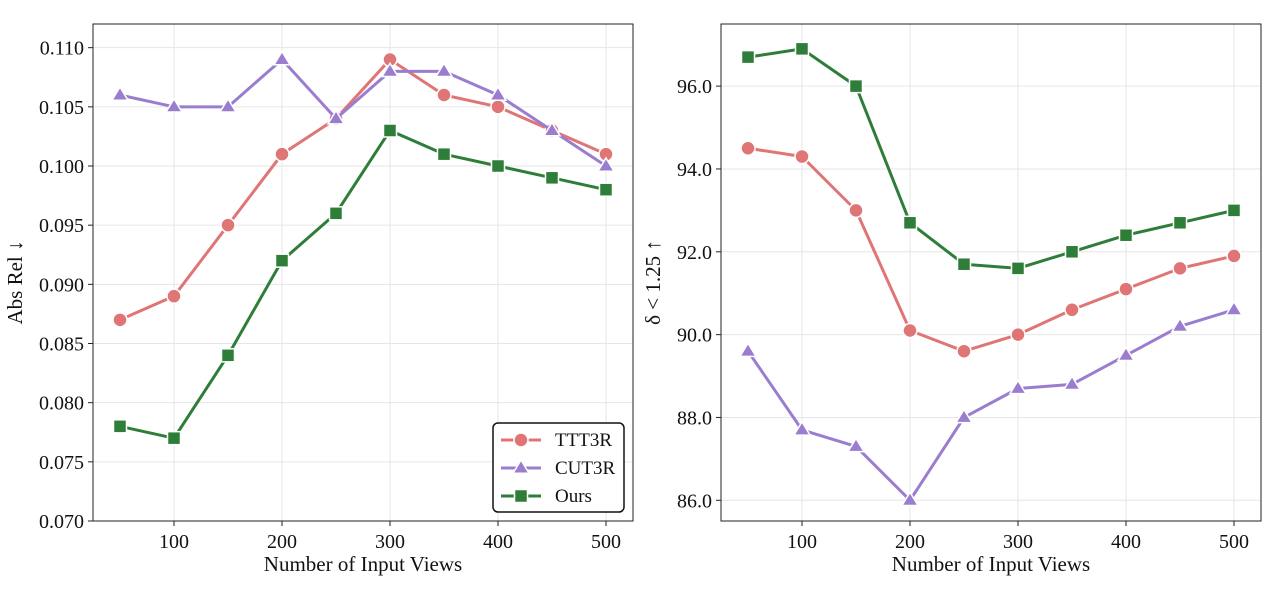 Image resolution: width=1282 pixels, height=605 pixels. What do you see at coordinates (583, 440) in the screenshot?
I see `legend-label-ttt3r: TTT3R` at bounding box center [583, 440].